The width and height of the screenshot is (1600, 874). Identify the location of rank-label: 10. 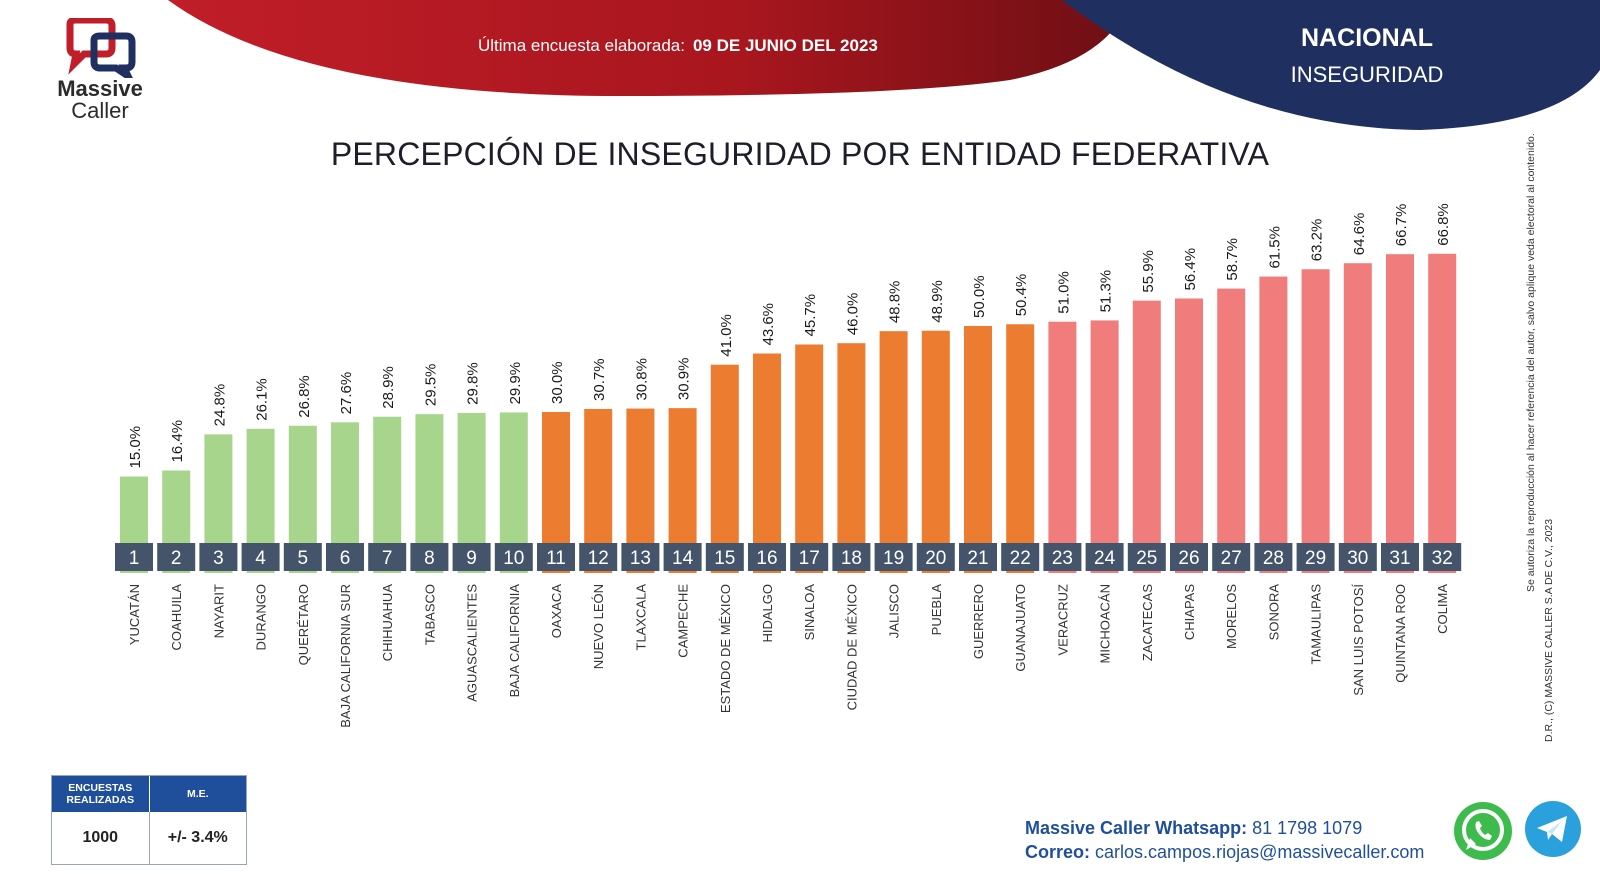
(513, 558).